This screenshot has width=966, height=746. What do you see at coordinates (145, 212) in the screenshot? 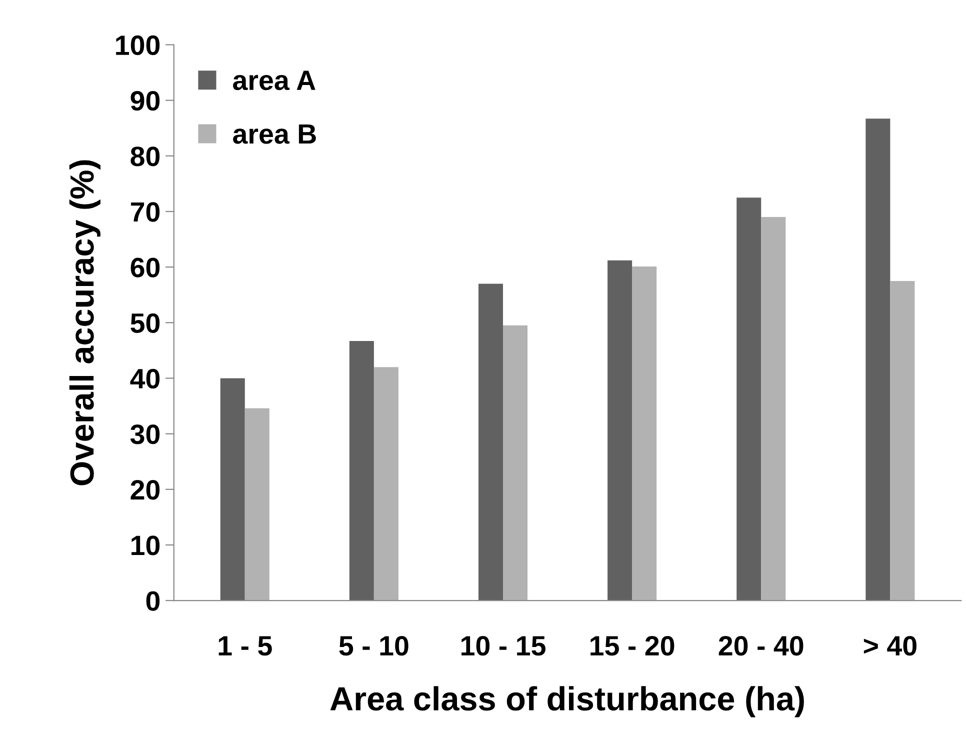
I see `y-tick-label: 70` at bounding box center [145, 212].